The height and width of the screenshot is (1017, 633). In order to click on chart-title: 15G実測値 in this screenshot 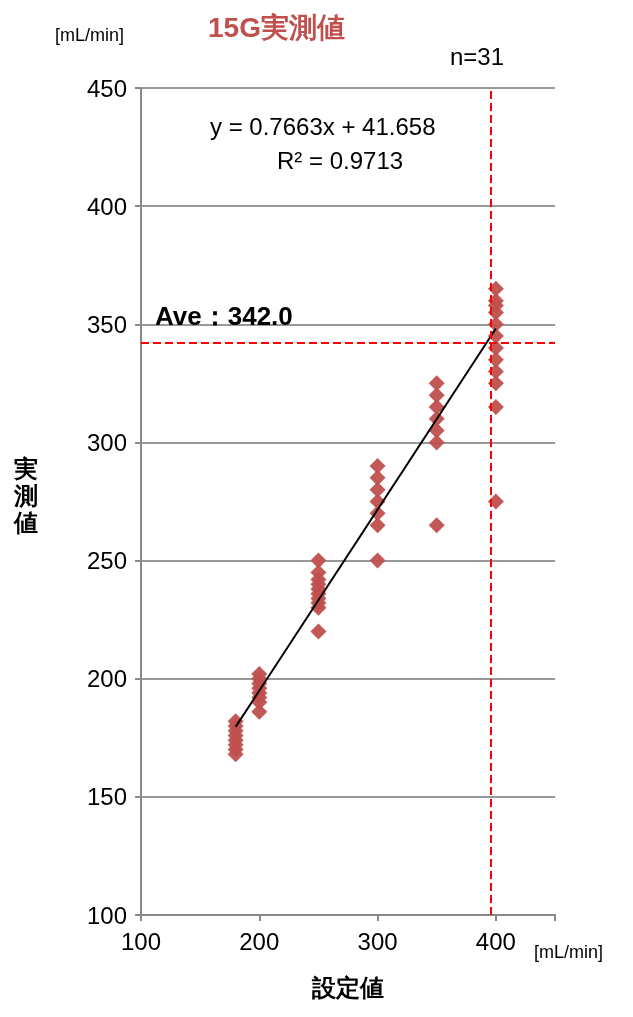, I will do `click(276, 27)`.